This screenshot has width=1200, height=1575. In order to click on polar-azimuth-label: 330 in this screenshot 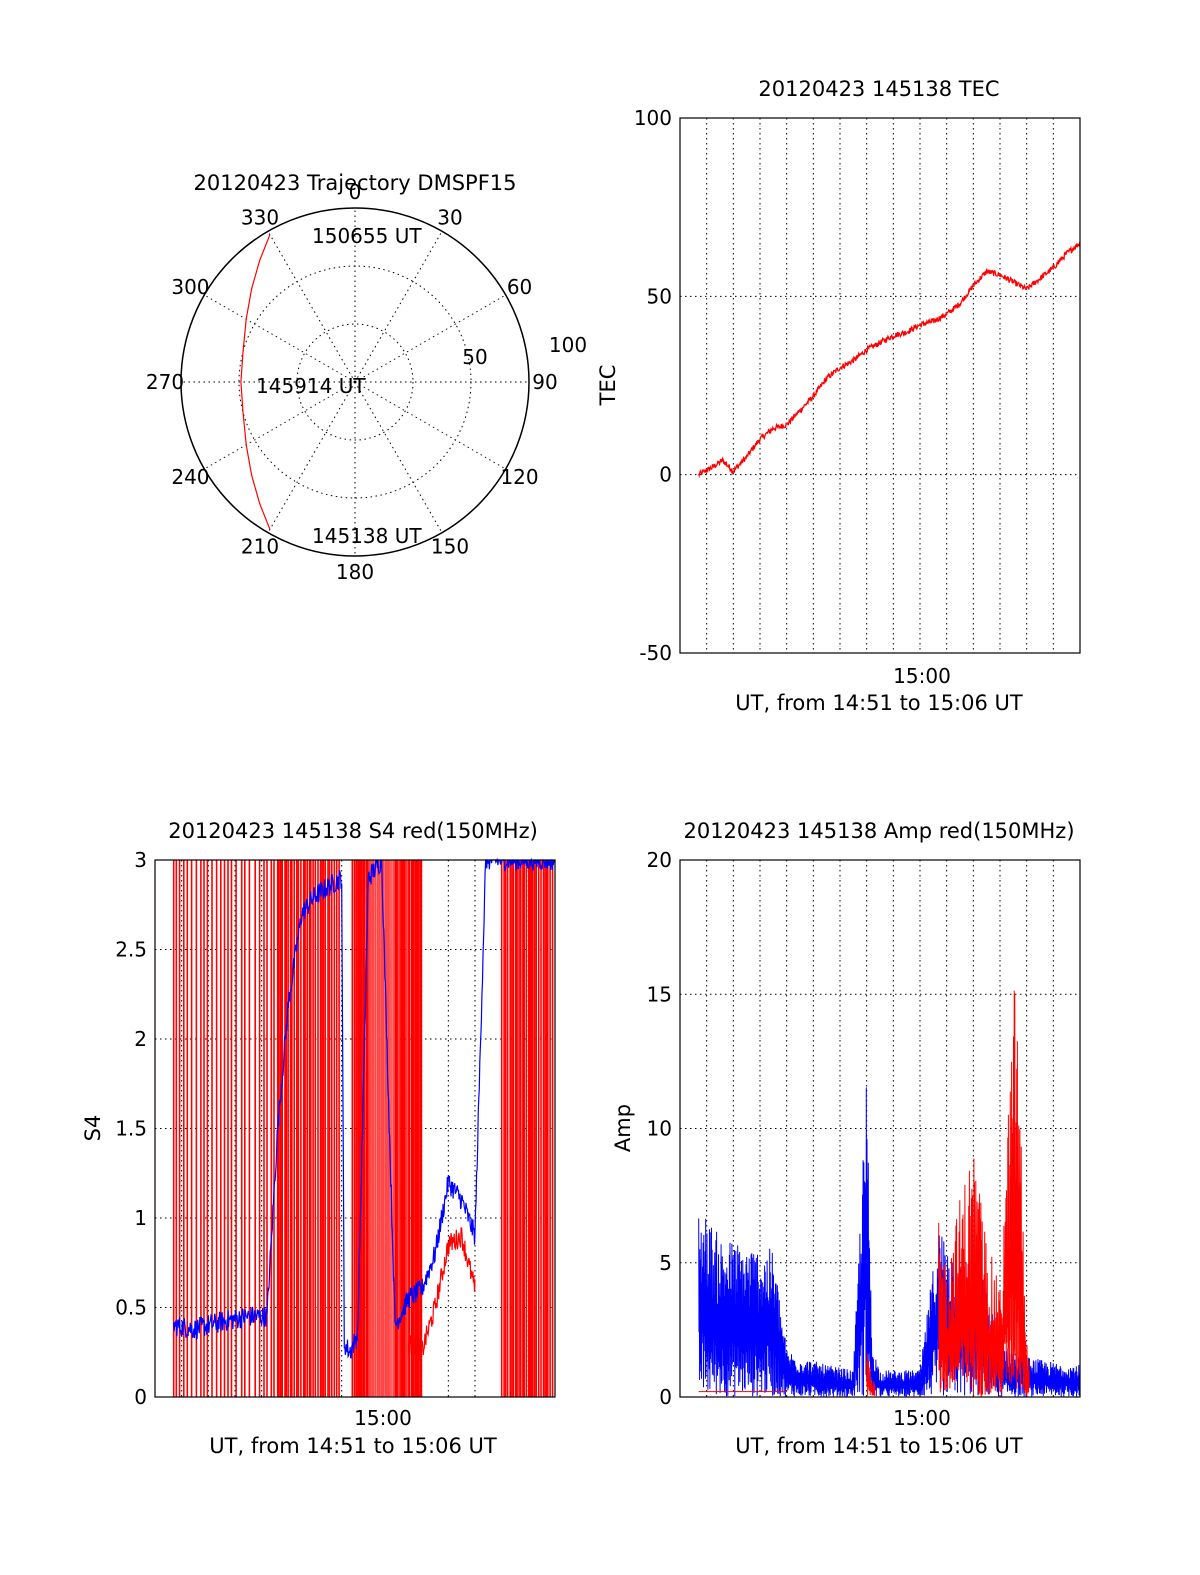, I will do `click(260, 217)`.